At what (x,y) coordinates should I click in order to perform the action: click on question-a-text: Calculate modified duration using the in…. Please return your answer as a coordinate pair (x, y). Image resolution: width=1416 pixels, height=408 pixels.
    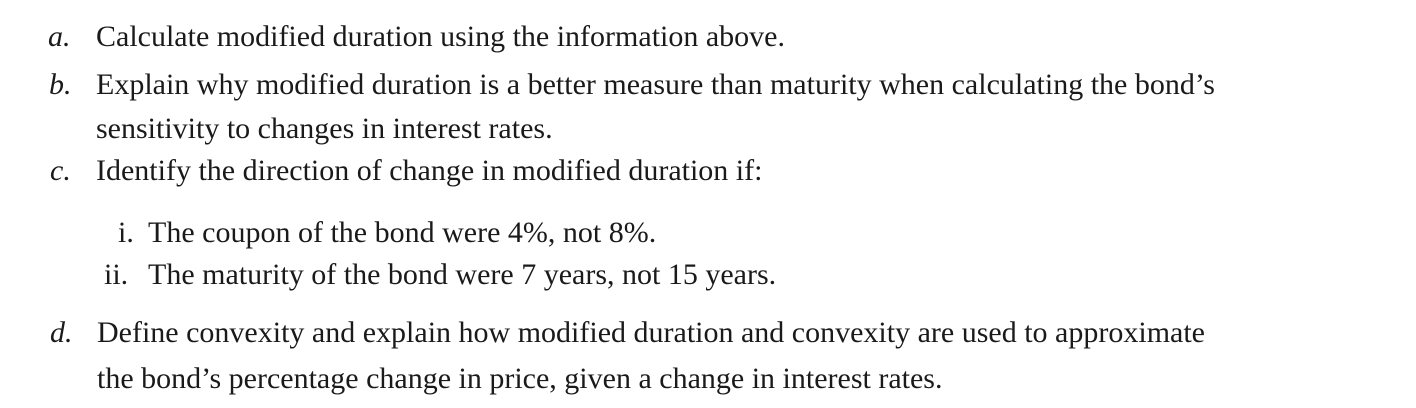
    Looking at the image, I should click on (440, 36).